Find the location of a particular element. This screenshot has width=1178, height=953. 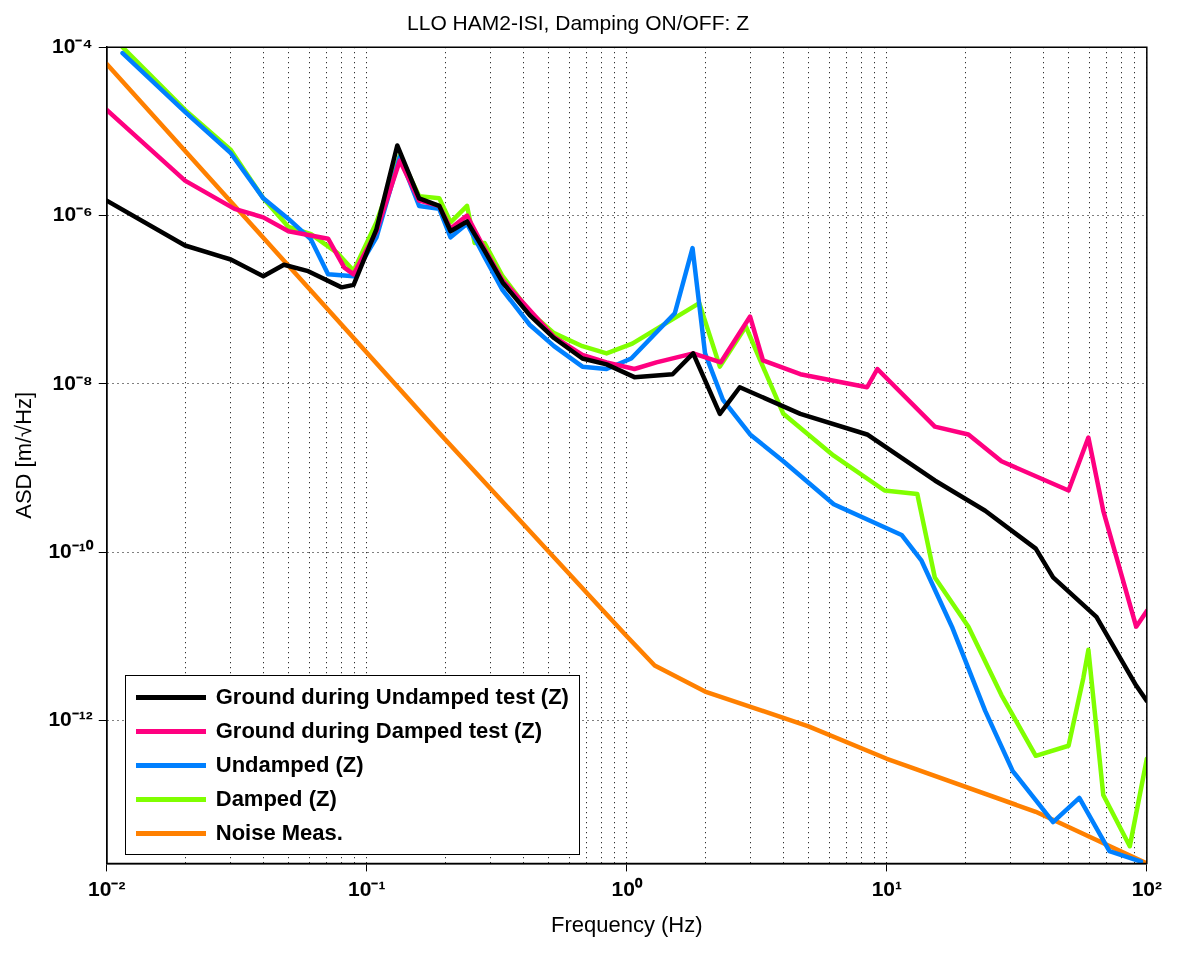

legend-label: Ground during Undamped test (Z) is located at coordinates (392, 697).